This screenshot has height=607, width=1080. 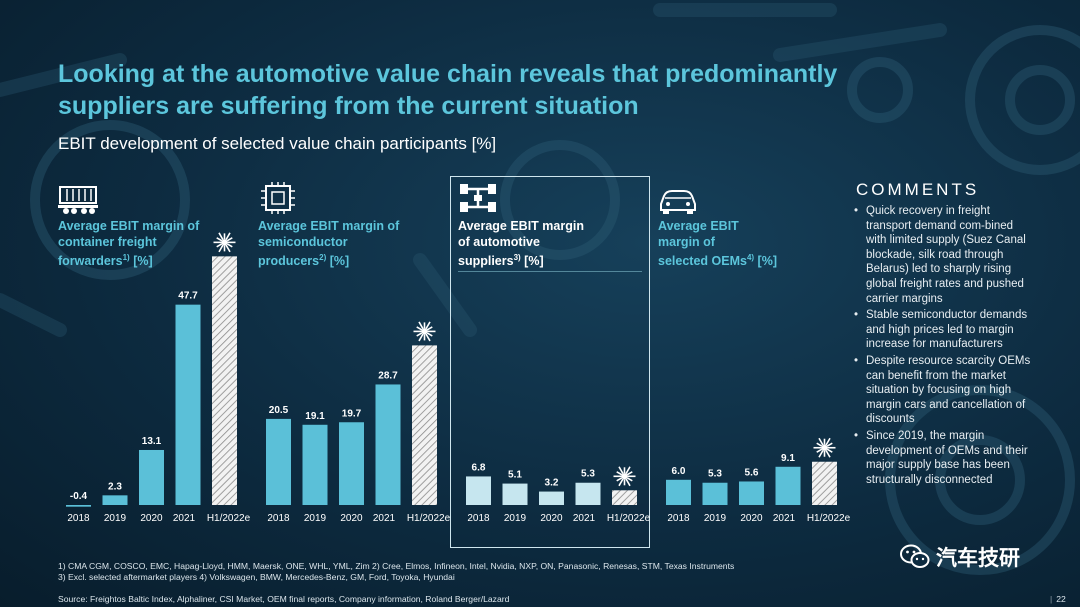 What do you see at coordinates (752, 472) in the screenshot?
I see `data-label: 5.6` at bounding box center [752, 472].